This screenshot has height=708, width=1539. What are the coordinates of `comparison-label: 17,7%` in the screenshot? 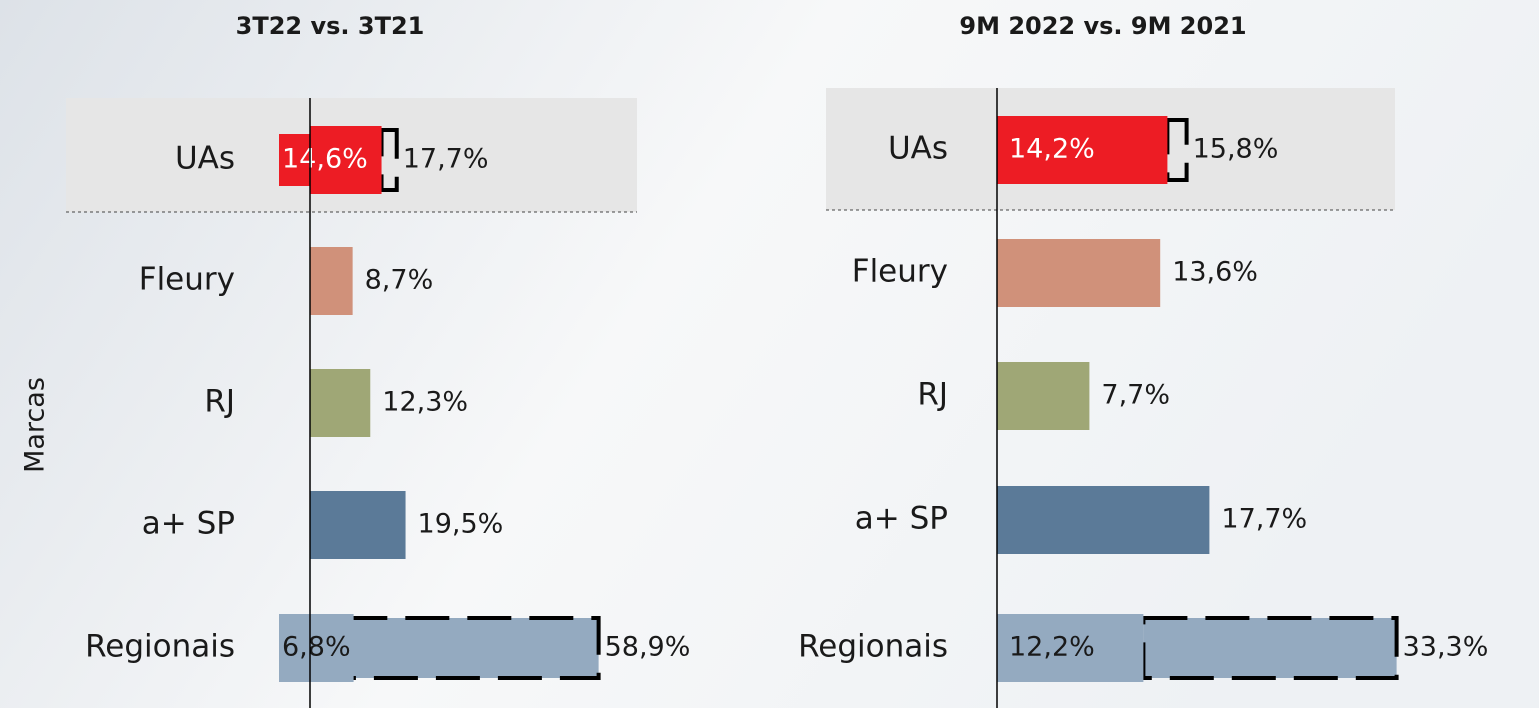 It's located at (446, 159).